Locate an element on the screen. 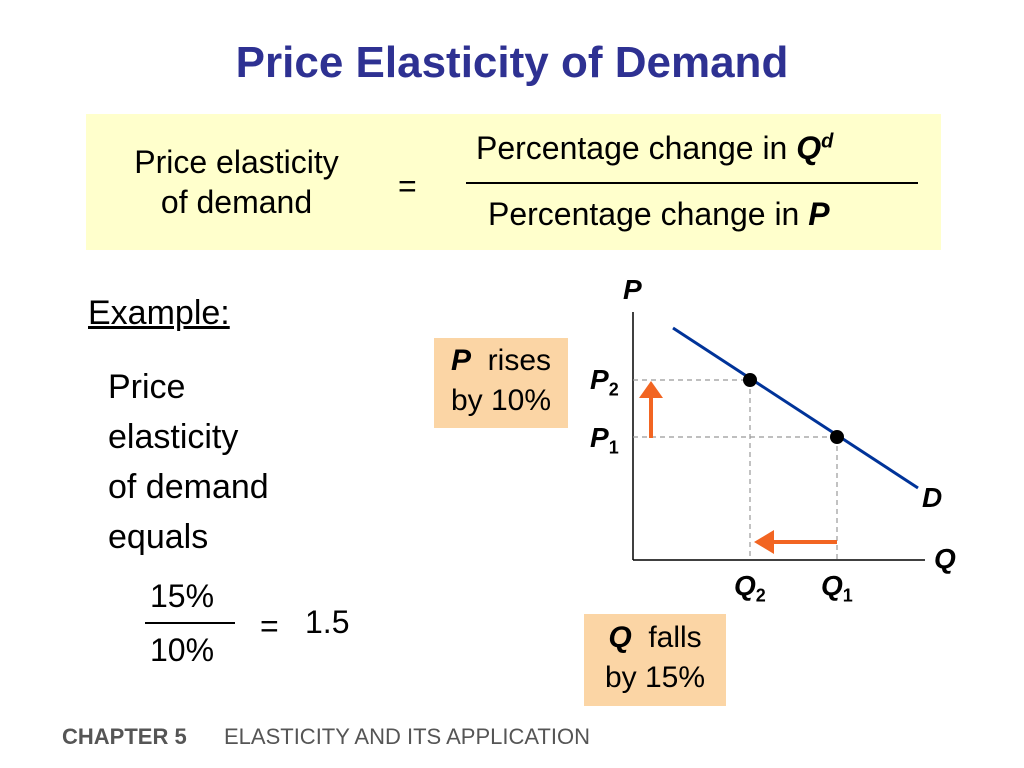 The height and width of the screenshot is (768, 1024). formula-numerator: Percentage change in Qd is located at coordinates (654, 148).